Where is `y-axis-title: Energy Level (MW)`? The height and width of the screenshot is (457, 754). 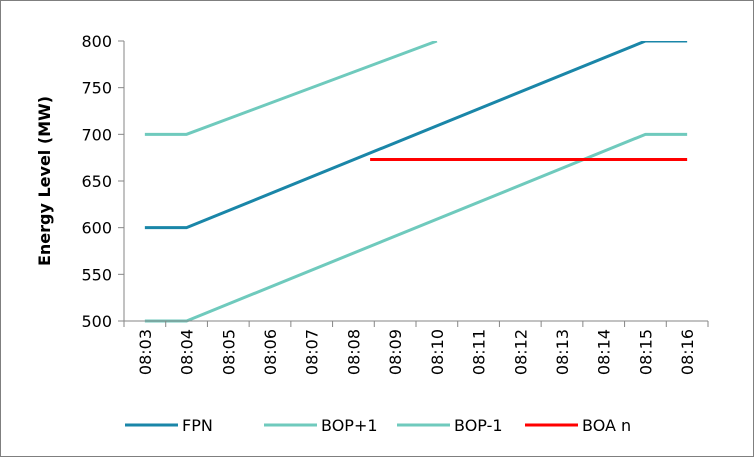
y-axis-title: Energy Level (MW) is located at coordinates (44, 181).